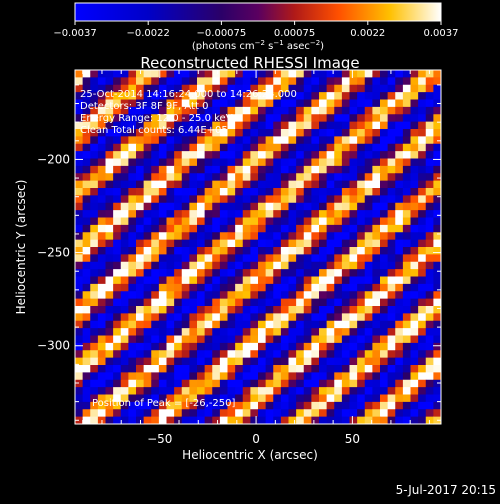  I want to click on colorbar-gradient, so click(258, 12).